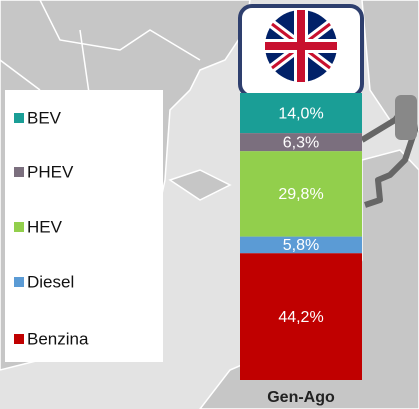 This screenshot has height=409, width=419. What do you see at coordinates (45, 226) in the screenshot?
I see `legend-label: HEV` at bounding box center [45, 226].